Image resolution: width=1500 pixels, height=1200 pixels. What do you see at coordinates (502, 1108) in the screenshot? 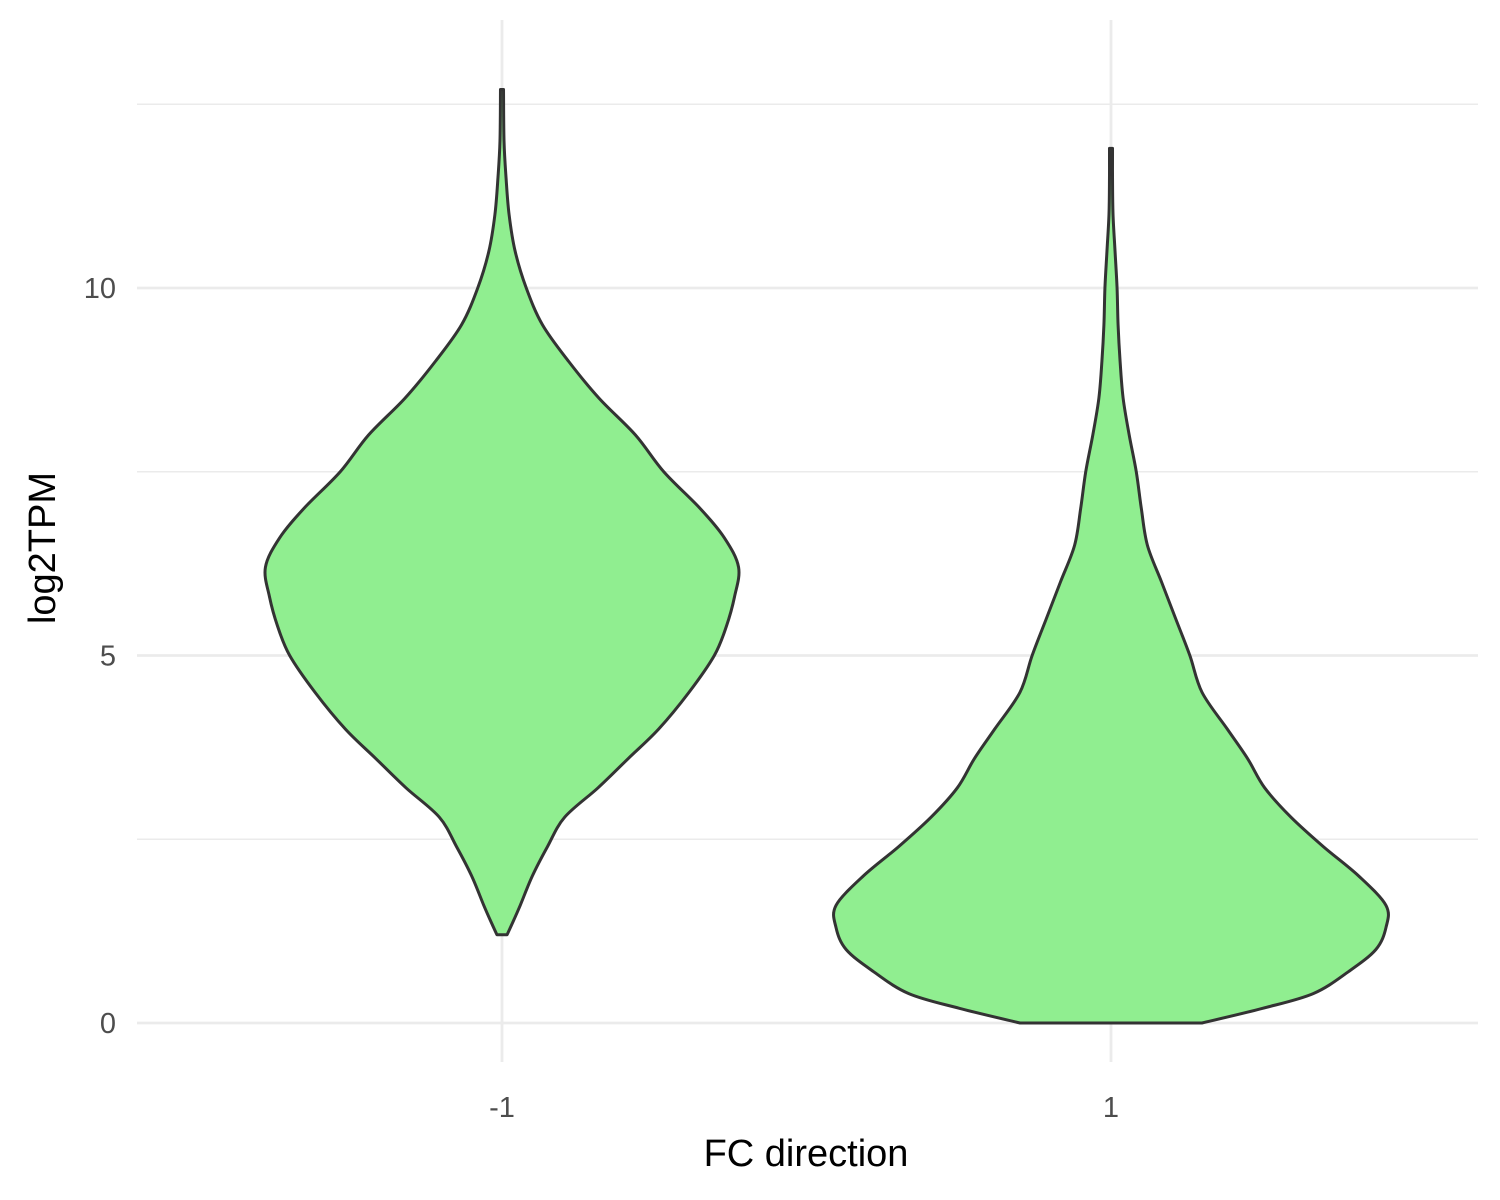
I see `x-tick-label: -1` at bounding box center [502, 1108].